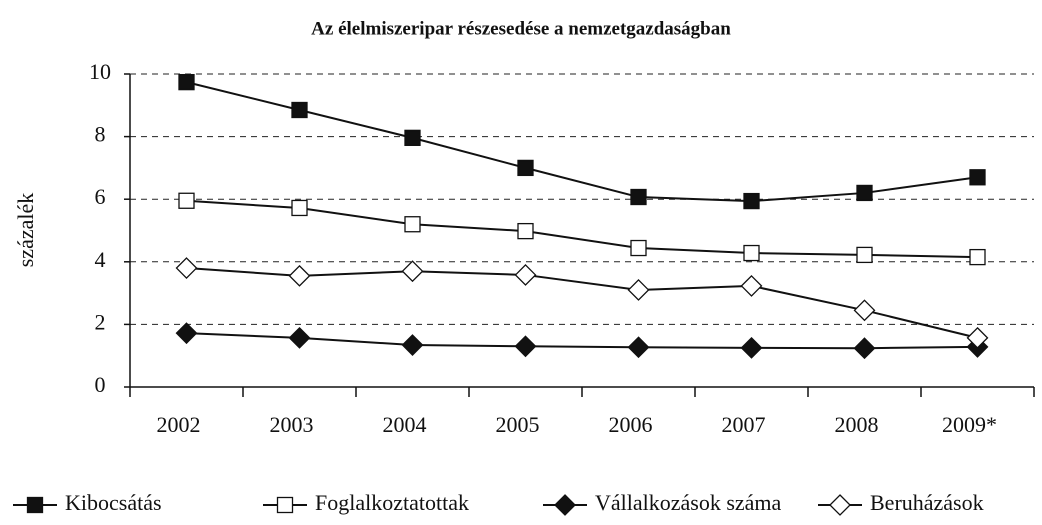 This screenshot has height=525, width=1042. Describe the element at coordinates (518, 424) in the screenshot. I see `x-tick-label: 2005` at that location.